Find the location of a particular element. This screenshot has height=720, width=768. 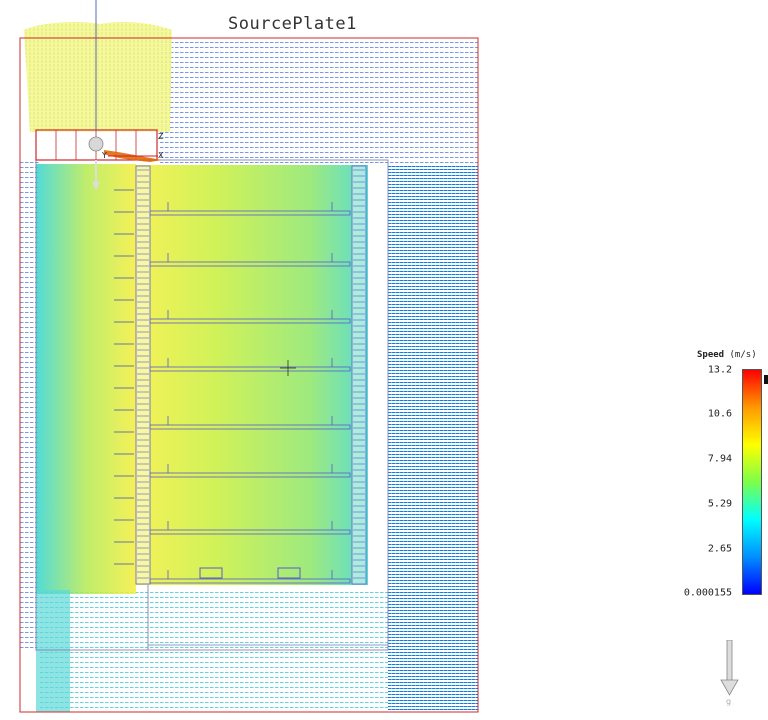

legend-units: (m/s) is located at coordinates (743, 355).